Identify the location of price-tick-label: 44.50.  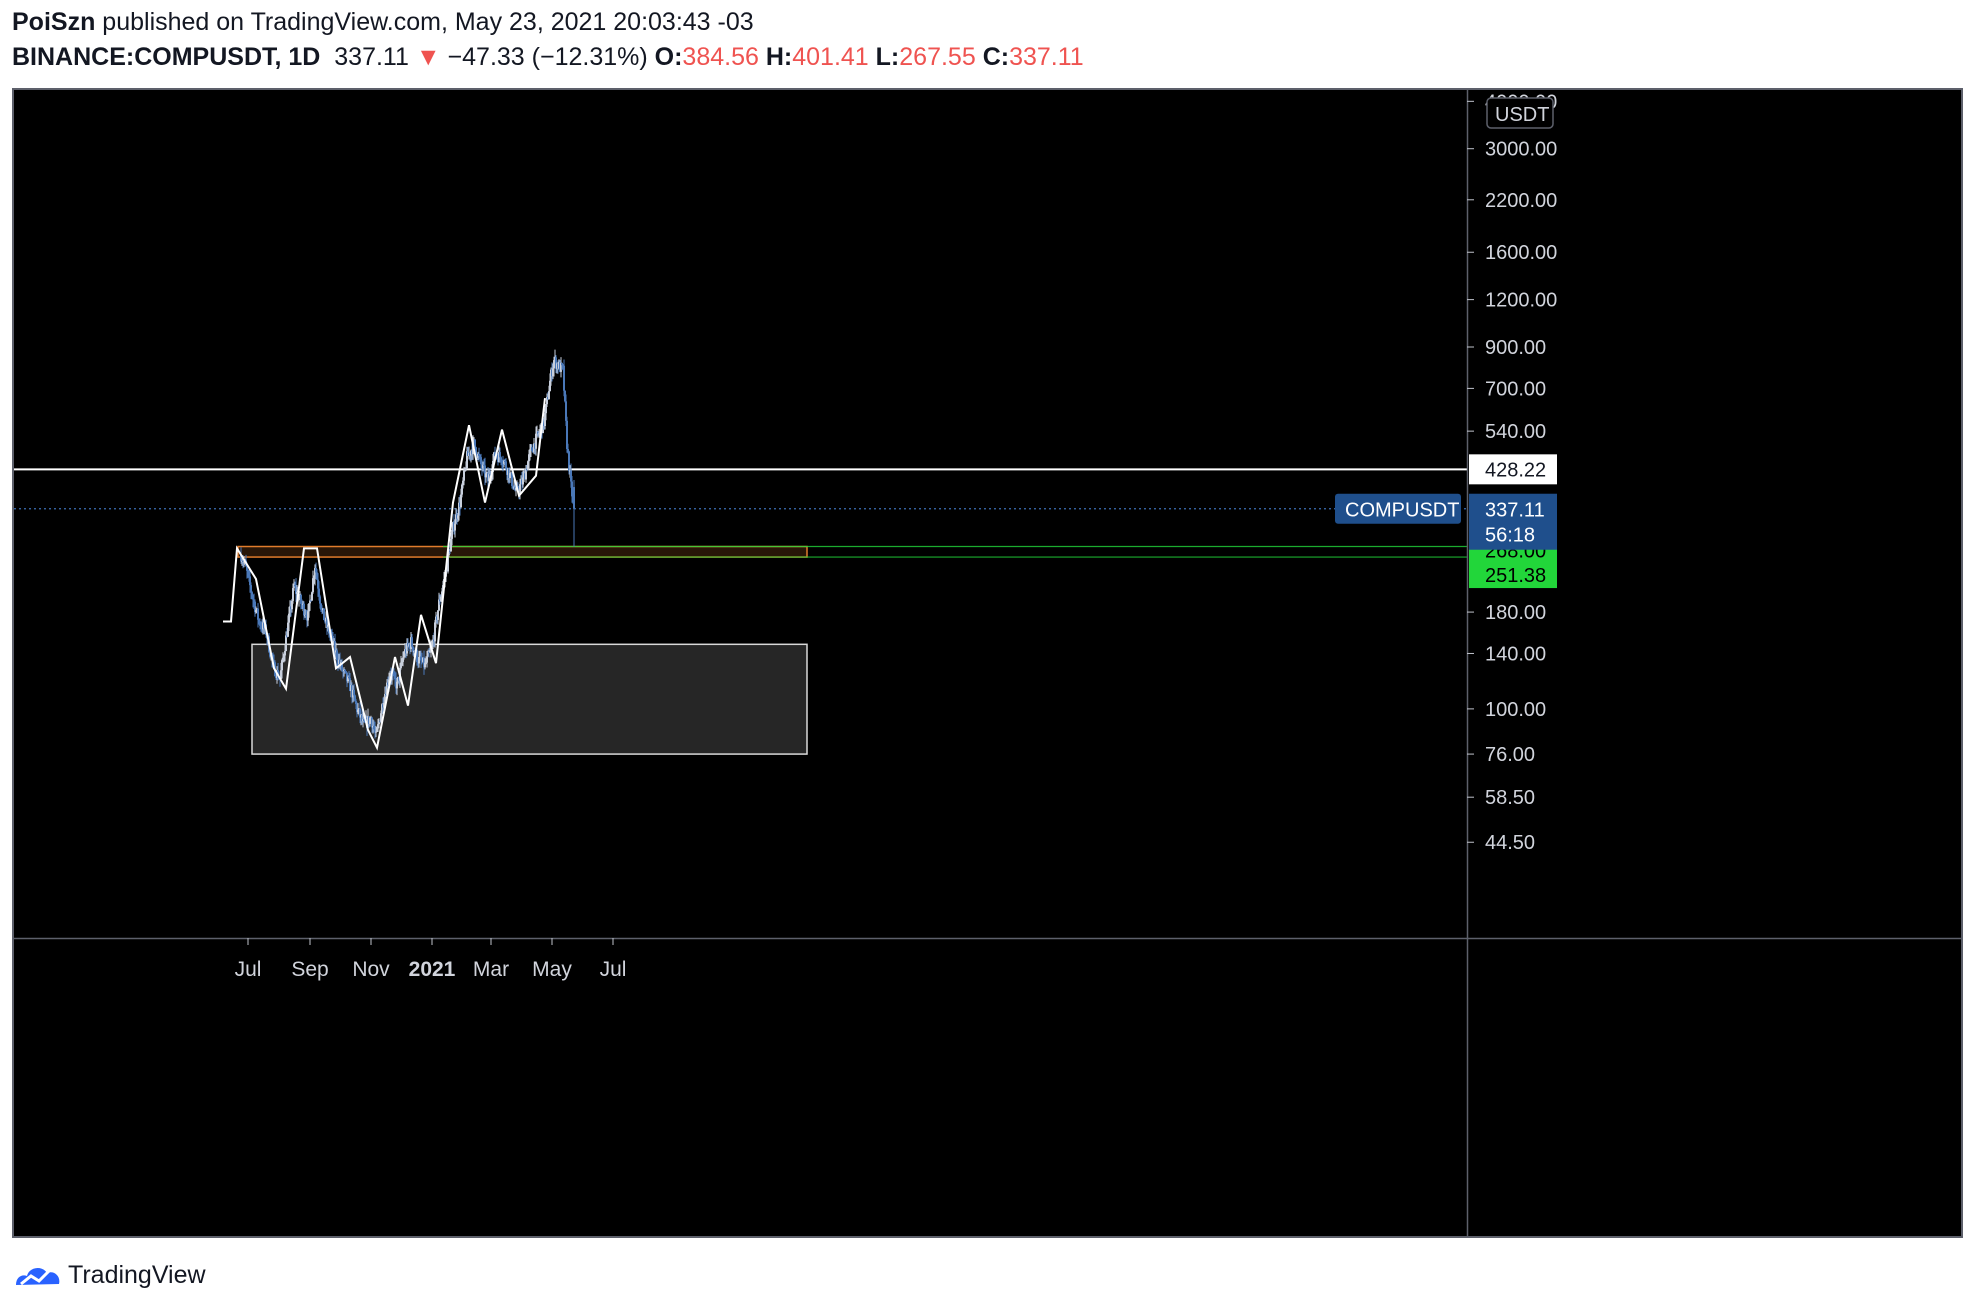
(1510, 843).